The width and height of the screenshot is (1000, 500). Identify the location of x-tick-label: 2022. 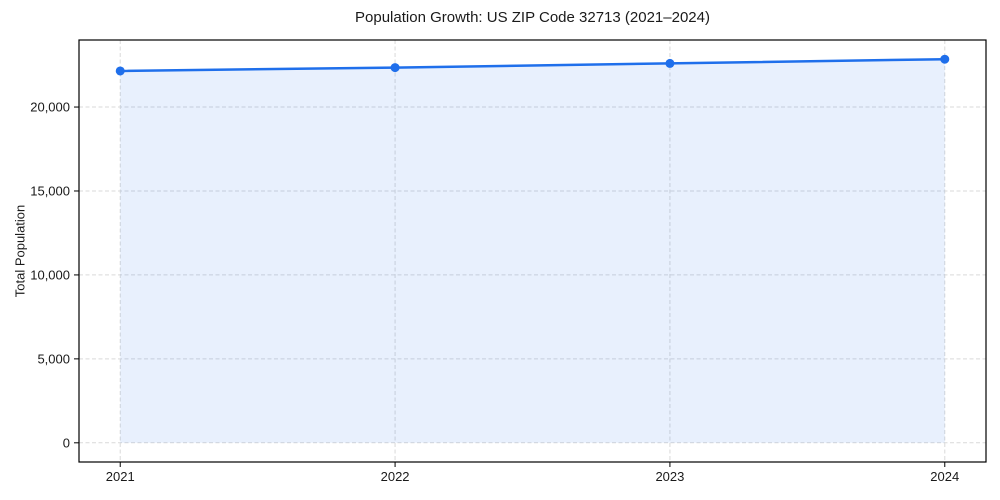
(395, 476).